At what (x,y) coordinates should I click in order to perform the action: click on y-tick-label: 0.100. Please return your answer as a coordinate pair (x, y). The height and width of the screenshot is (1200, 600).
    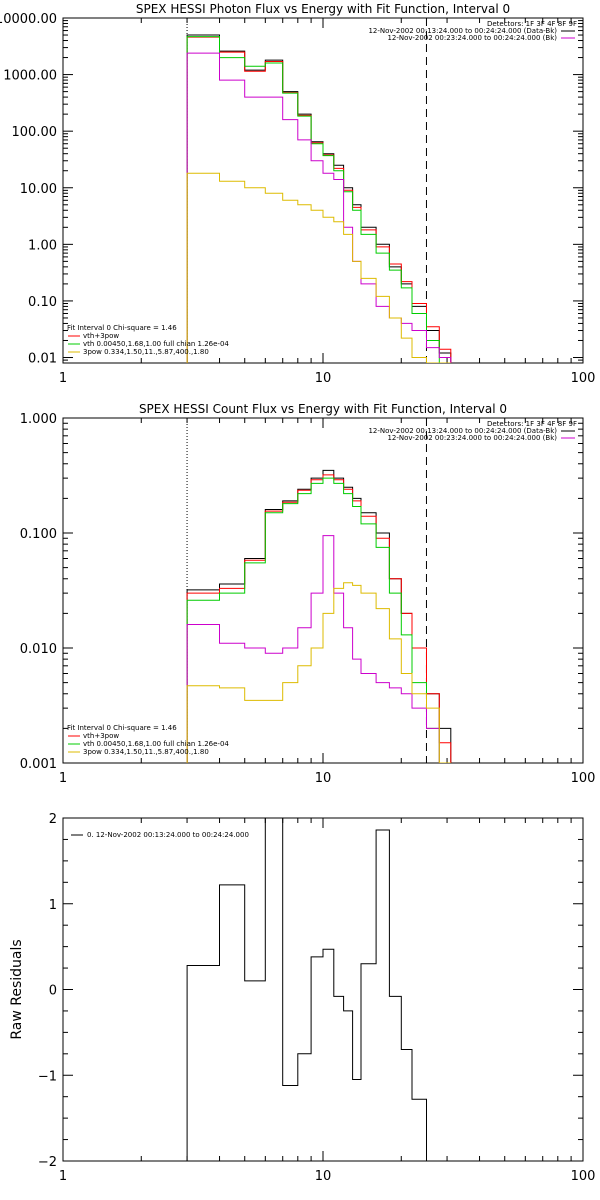
    Looking at the image, I should click on (38, 534).